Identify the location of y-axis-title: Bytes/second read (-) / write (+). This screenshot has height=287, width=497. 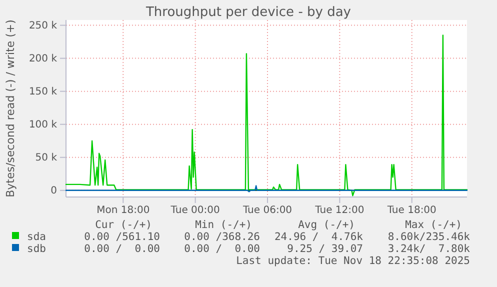
(10, 109).